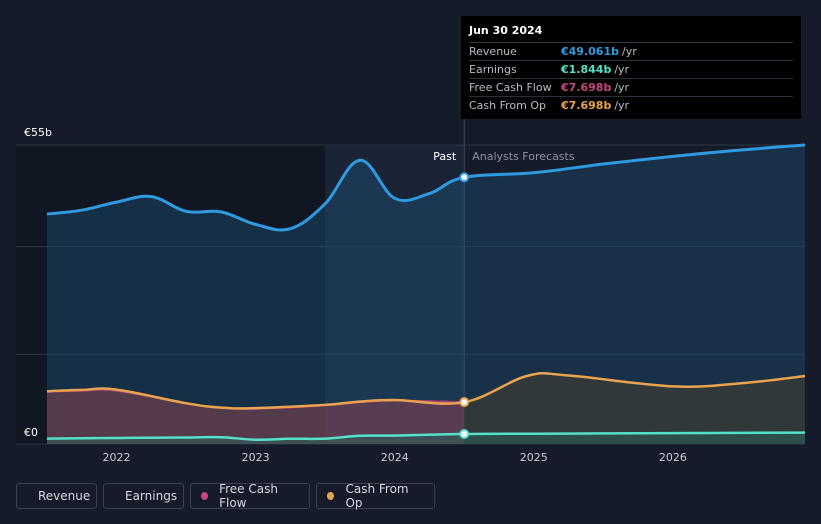 The height and width of the screenshot is (524, 821). I want to click on x-tick-label: 2026, so click(673, 457).